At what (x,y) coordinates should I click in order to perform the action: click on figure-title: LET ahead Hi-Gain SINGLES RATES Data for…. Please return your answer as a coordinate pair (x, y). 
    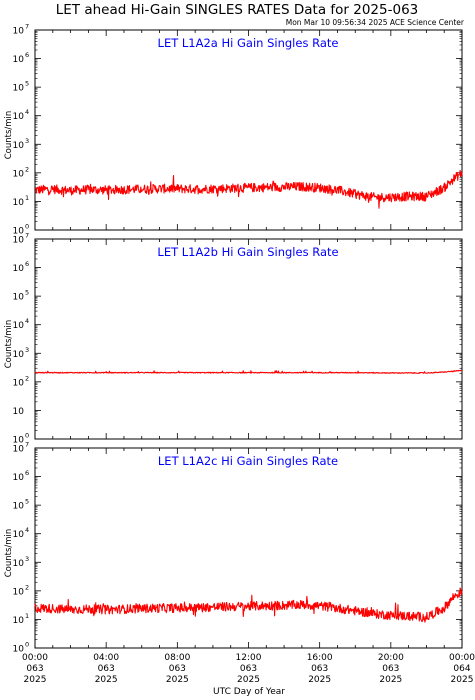
    Looking at the image, I should click on (237, 10).